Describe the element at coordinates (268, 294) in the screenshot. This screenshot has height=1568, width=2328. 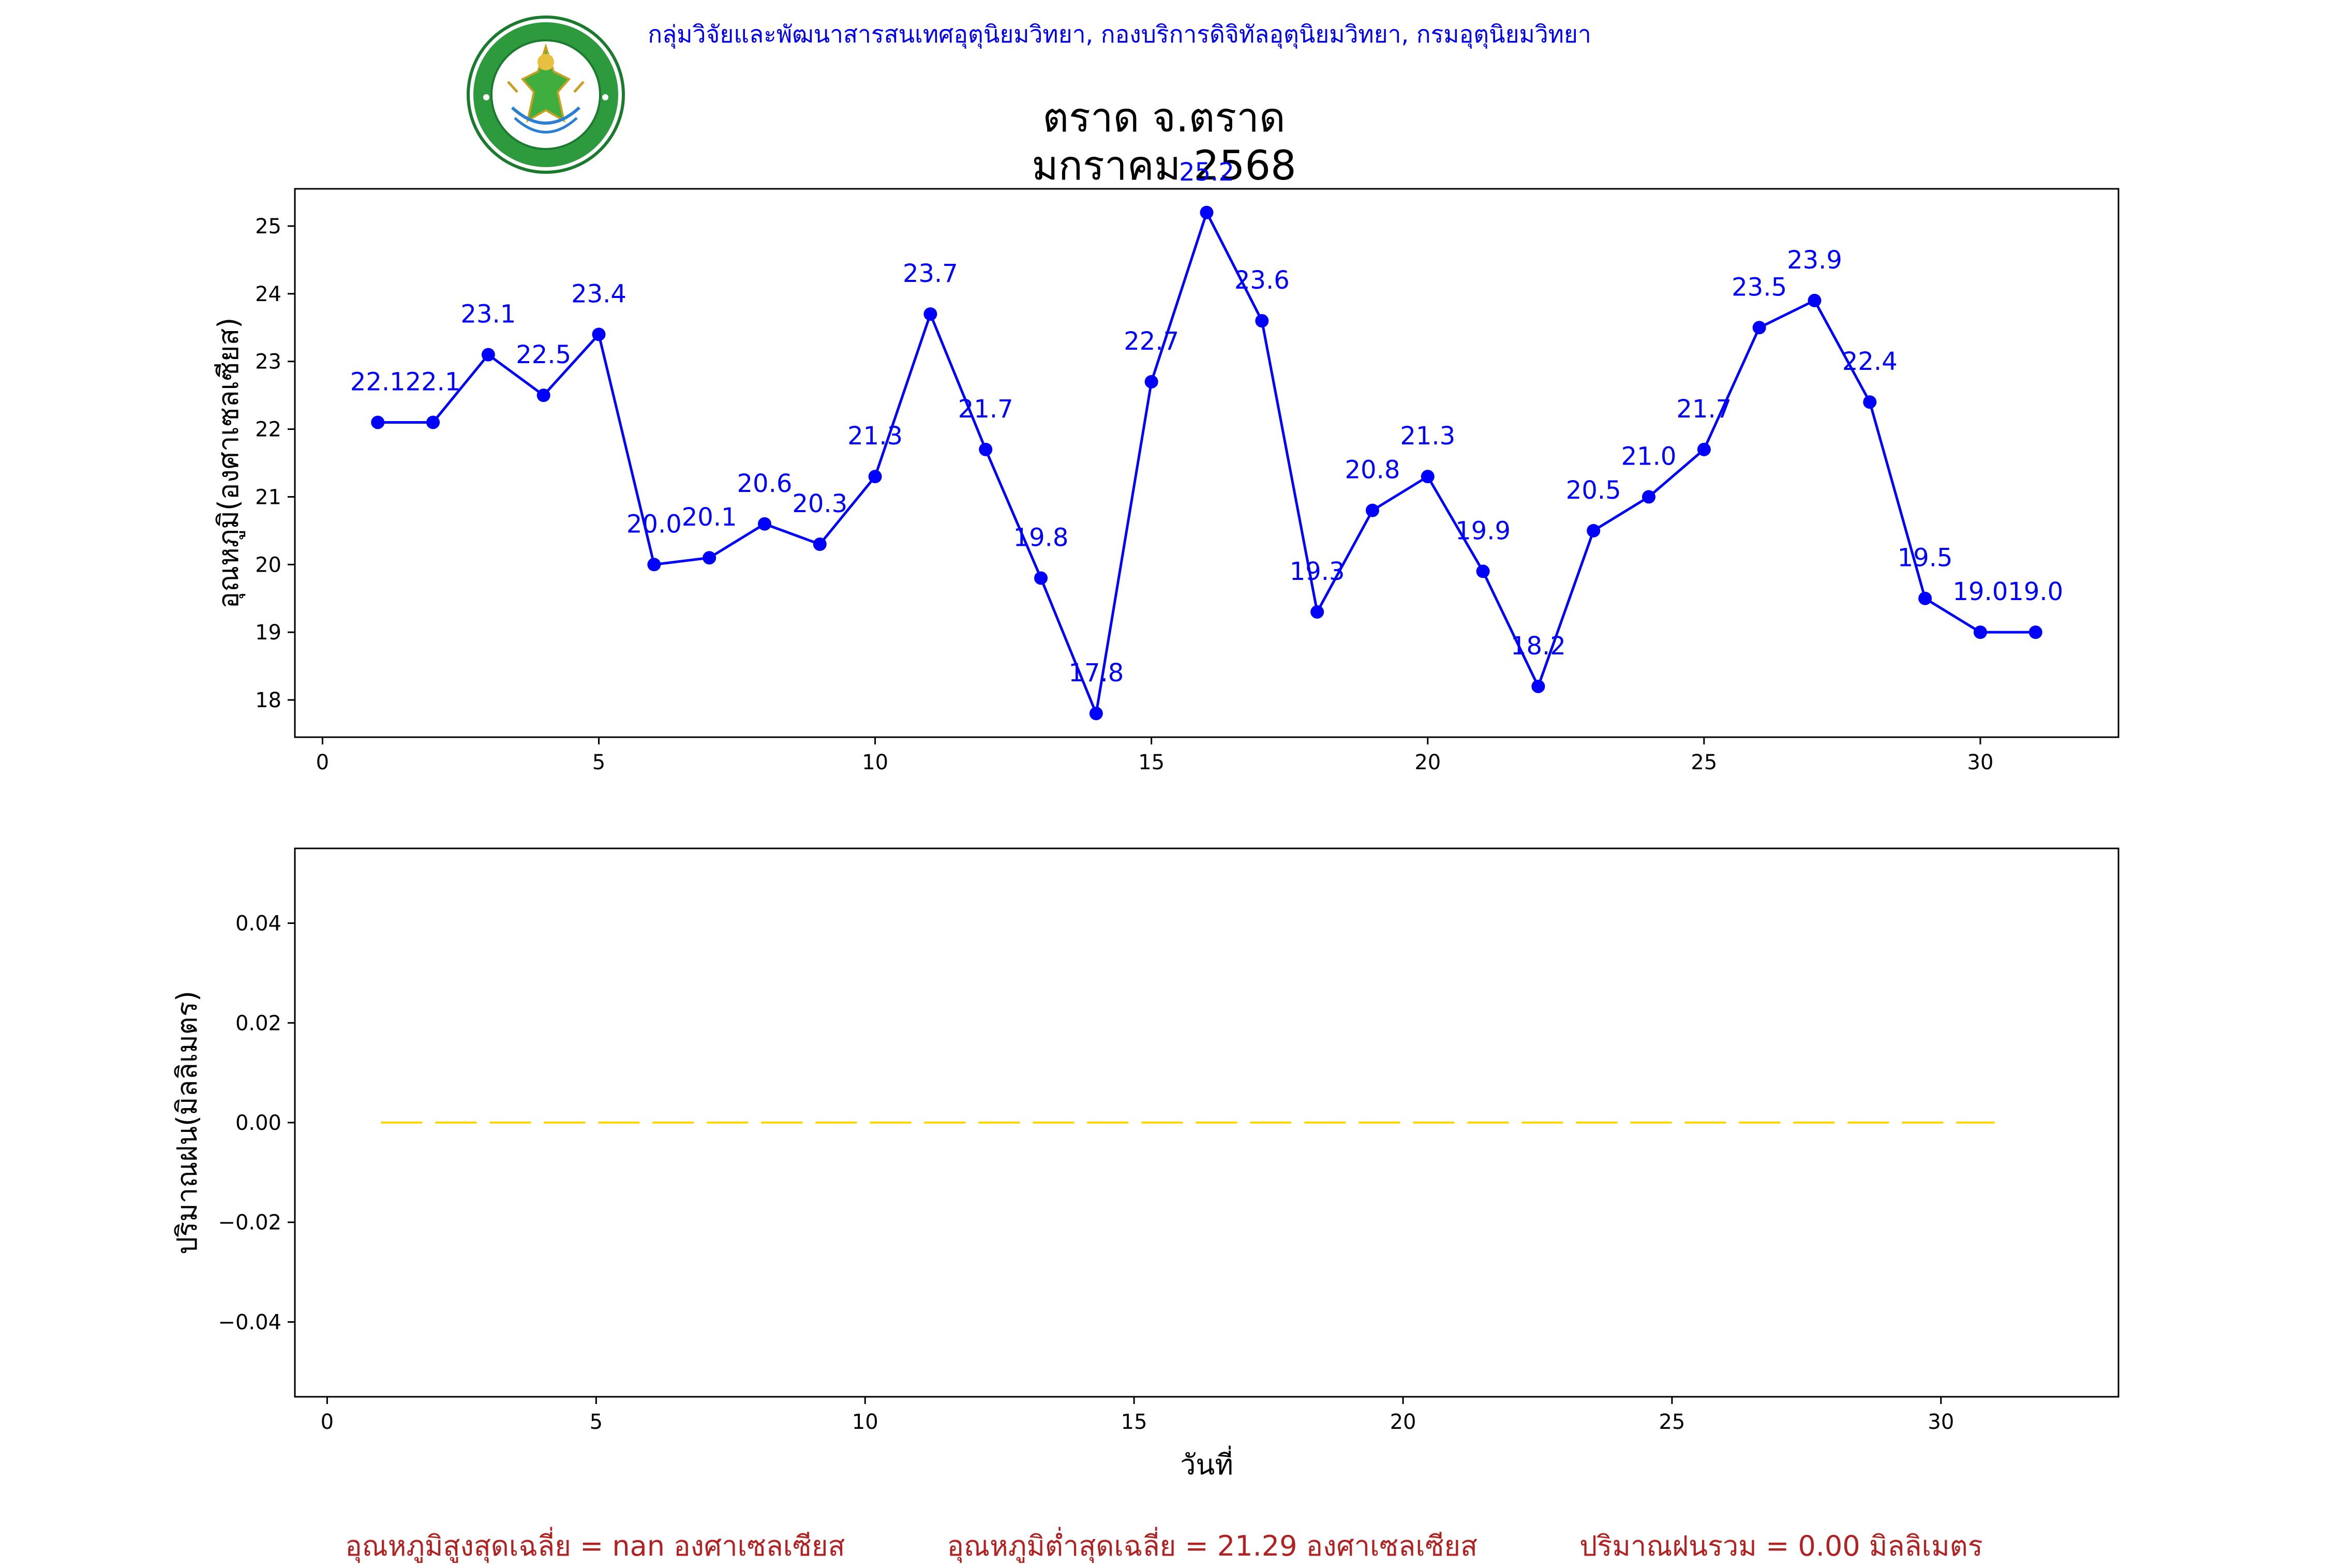
I see `y-tick-label: 24` at that location.